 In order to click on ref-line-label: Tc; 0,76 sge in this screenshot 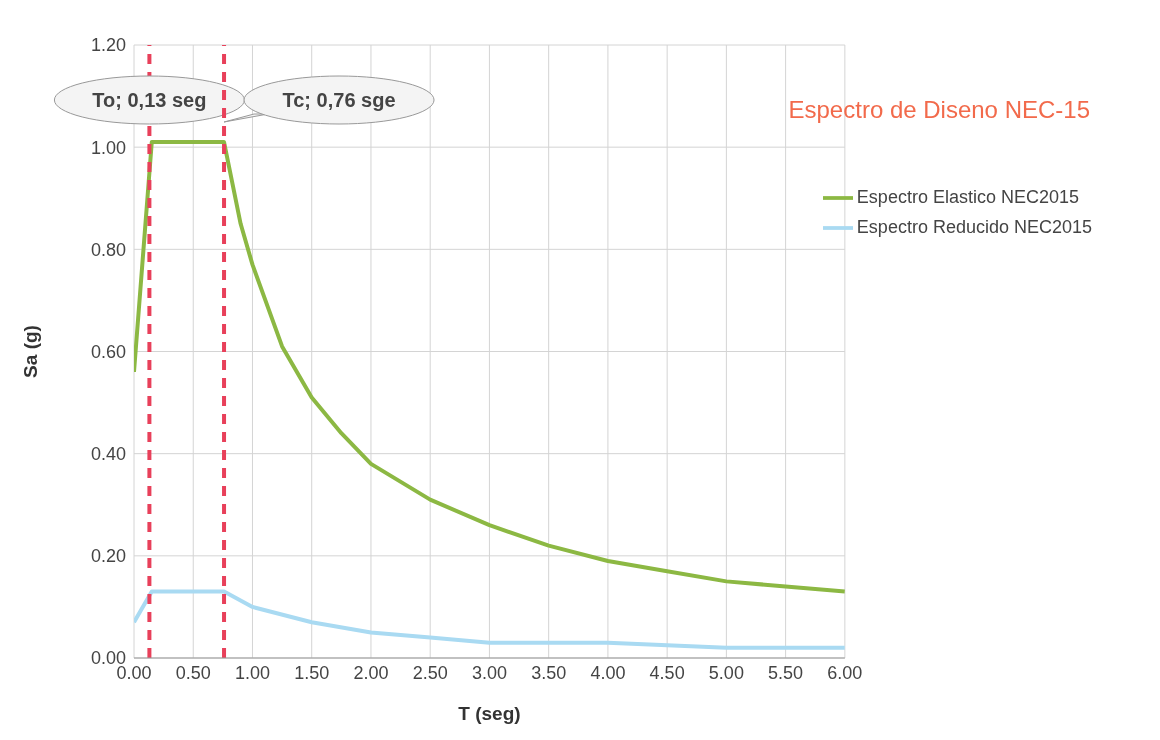, I will do `click(339, 100)`.